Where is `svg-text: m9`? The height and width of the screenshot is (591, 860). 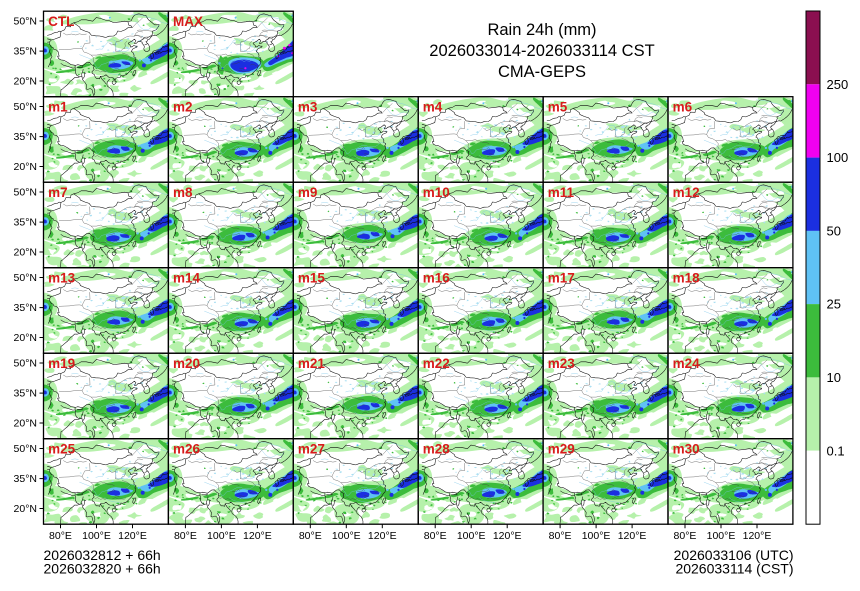
svg-text: m9 is located at coordinates (308, 192).